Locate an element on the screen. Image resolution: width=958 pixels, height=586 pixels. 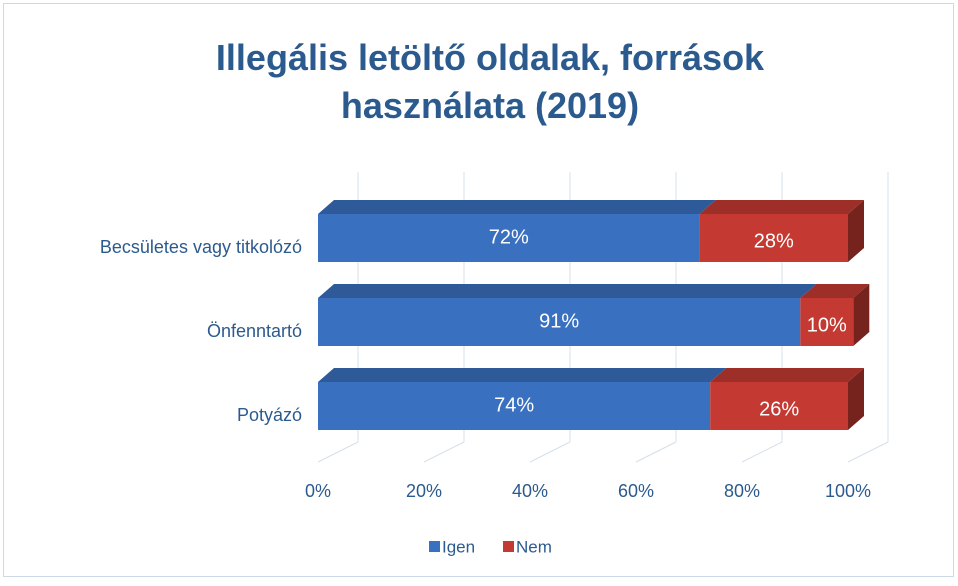
x-tick-label: 60% is located at coordinates (636, 491).